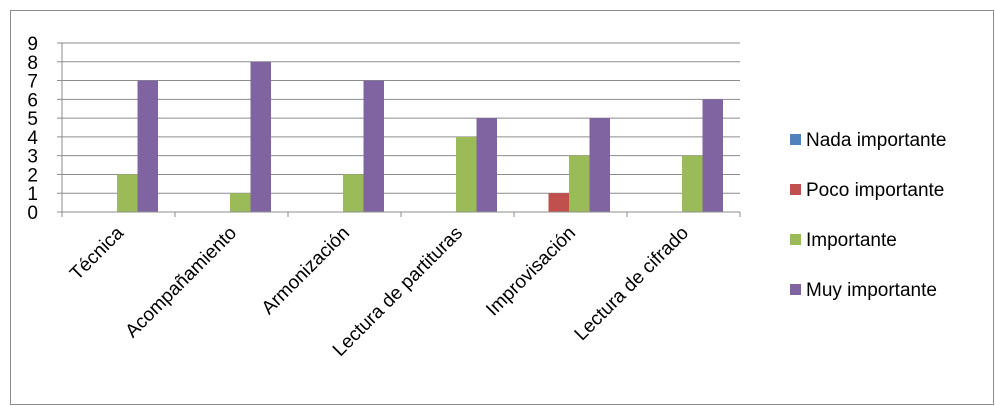 This screenshot has width=995, height=406. Describe the element at coordinates (32, 119) in the screenshot. I see `y-tick-label: 5` at that location.